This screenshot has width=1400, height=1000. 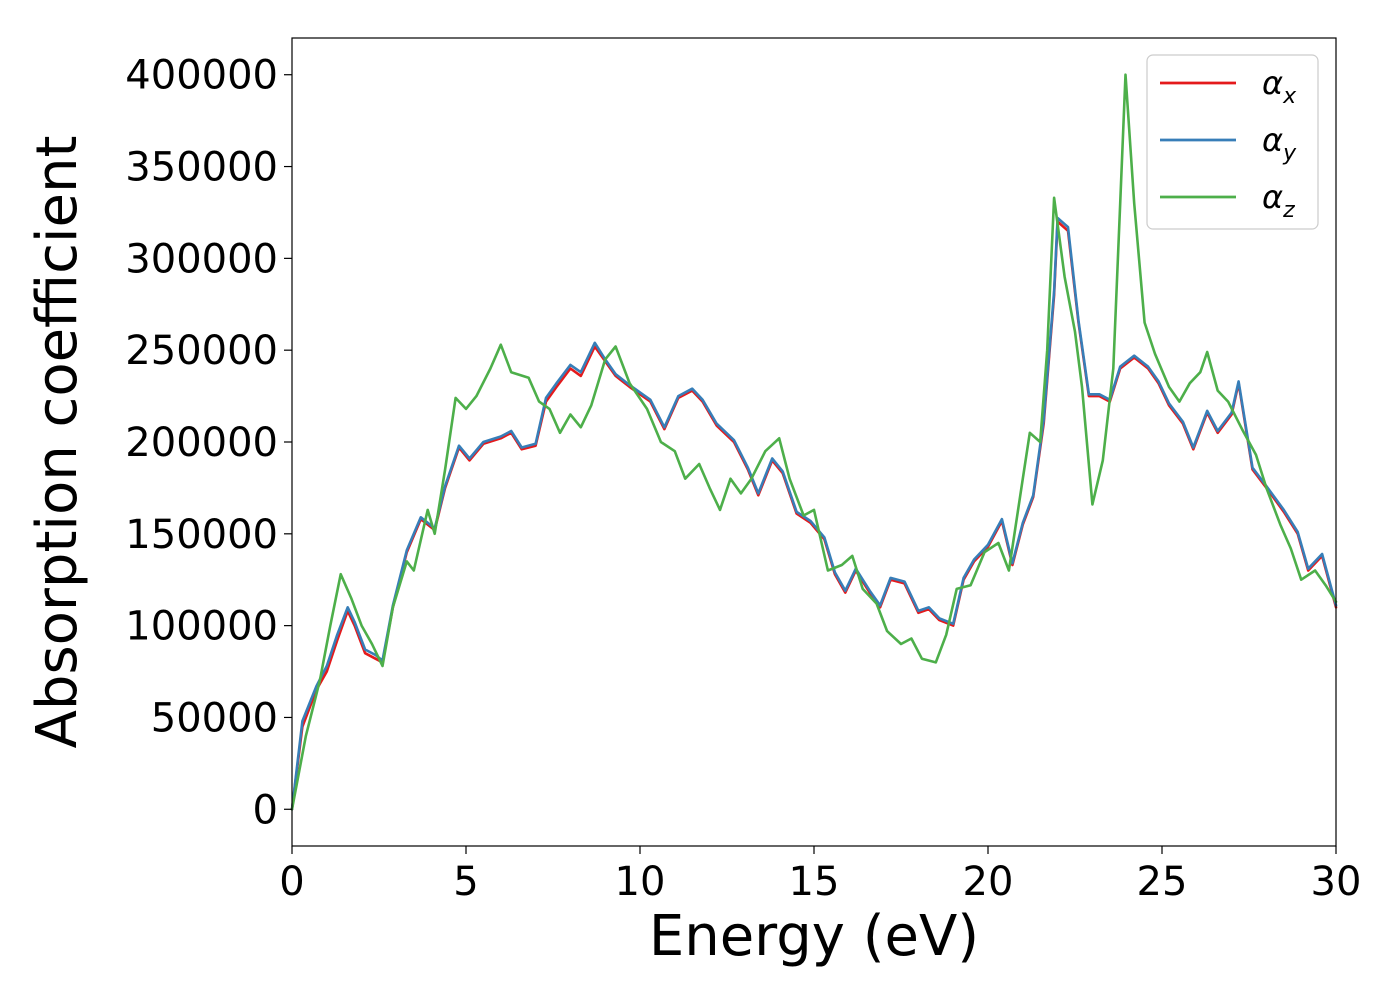 I want to click on y-tick-label: 100000, so click(x=201, y=627).